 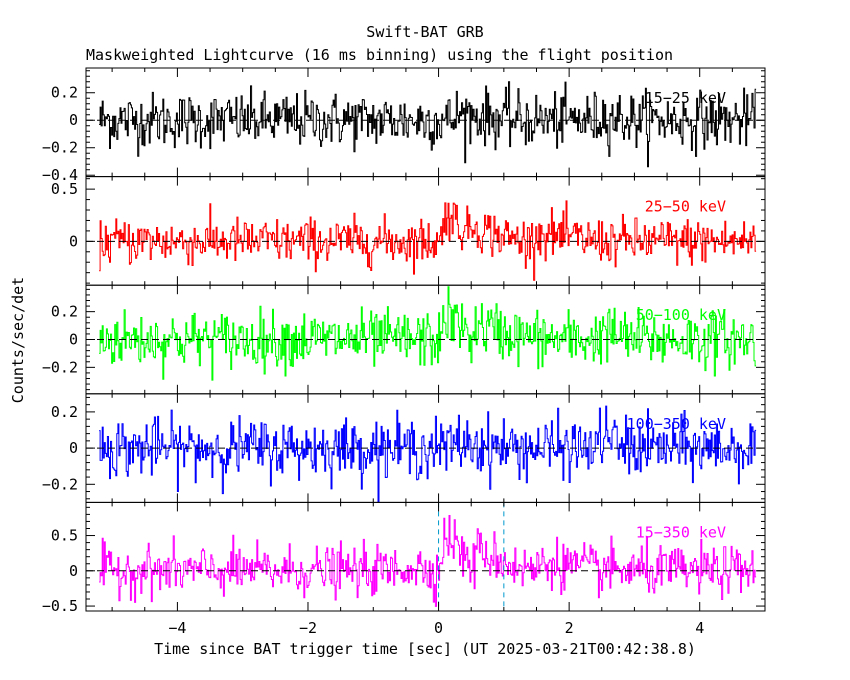 I want to click on panel-1-data, so click(x=428, y=240).